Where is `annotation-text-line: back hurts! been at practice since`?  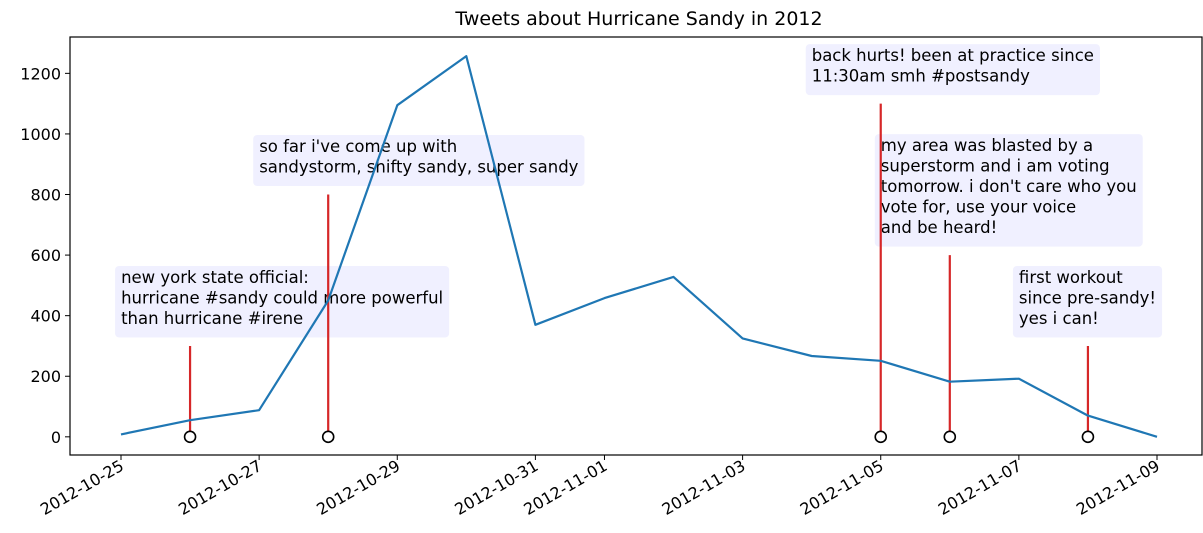 annotation-text-line: back hurts! been at practice since is located at coordinates (953, 55).